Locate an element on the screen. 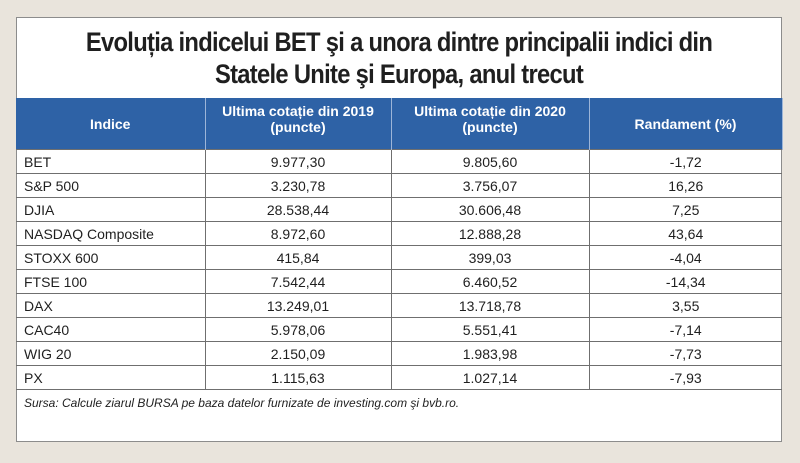 The height and width of the screenshot is (463, 800). return-cell: 3,55 is located at coordinates (685, 305).